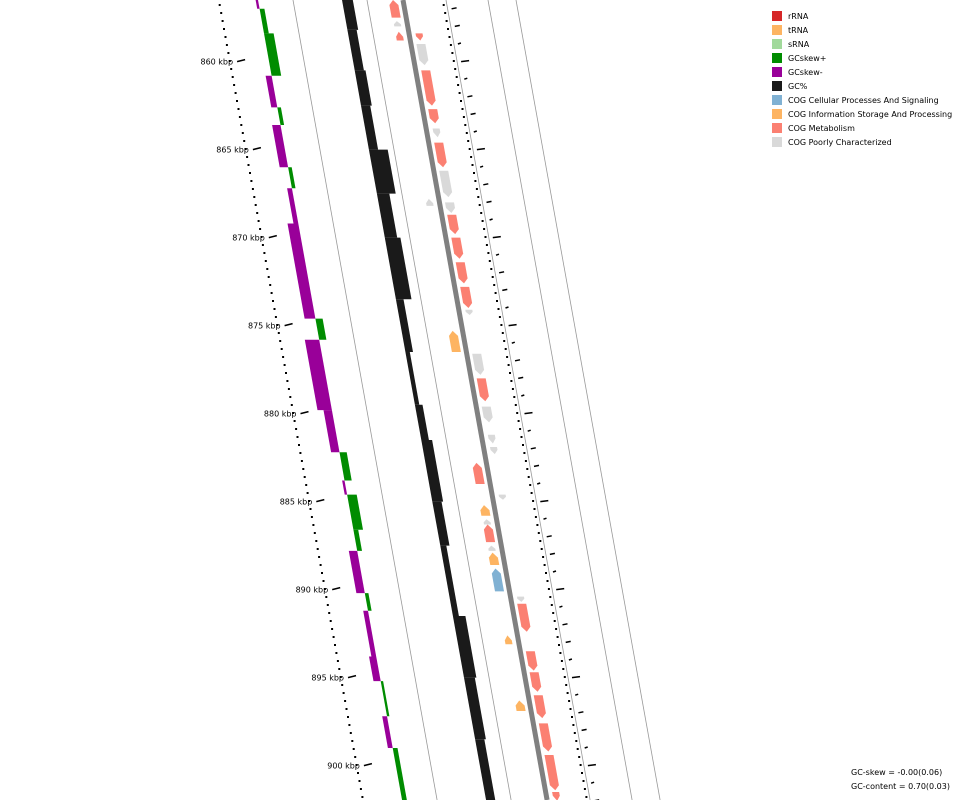  Describe the element at coordinates (343, 766) in the screenshot. I see `ruler-tick-label: 900 kbp` at that location.